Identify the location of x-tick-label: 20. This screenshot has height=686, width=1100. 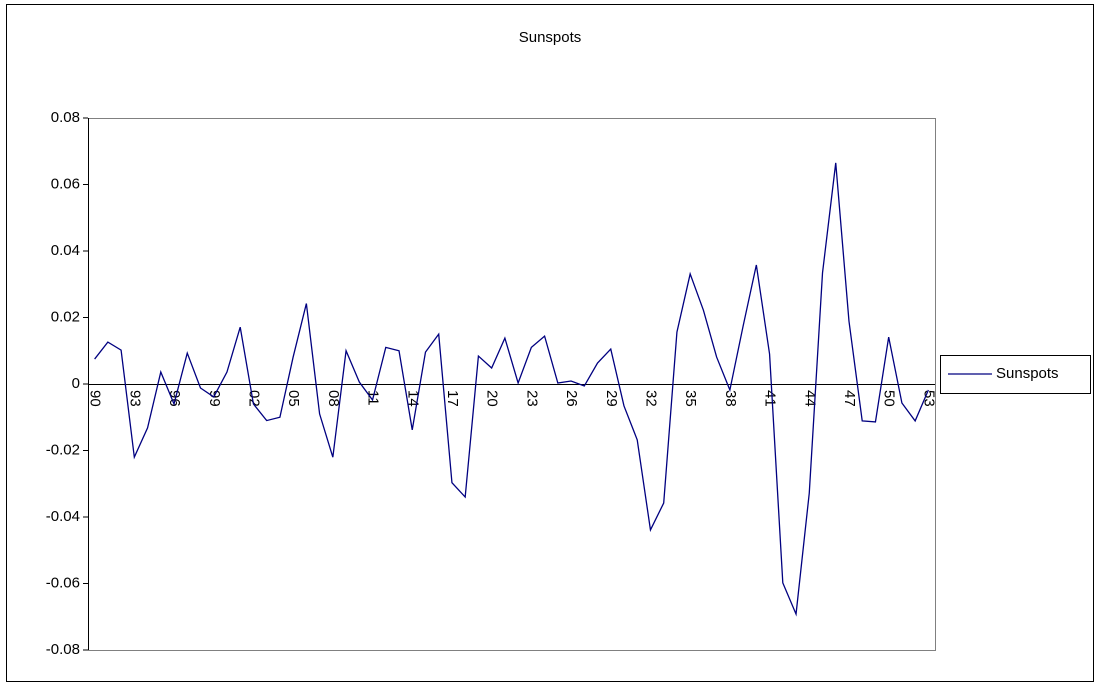
(492, 398).